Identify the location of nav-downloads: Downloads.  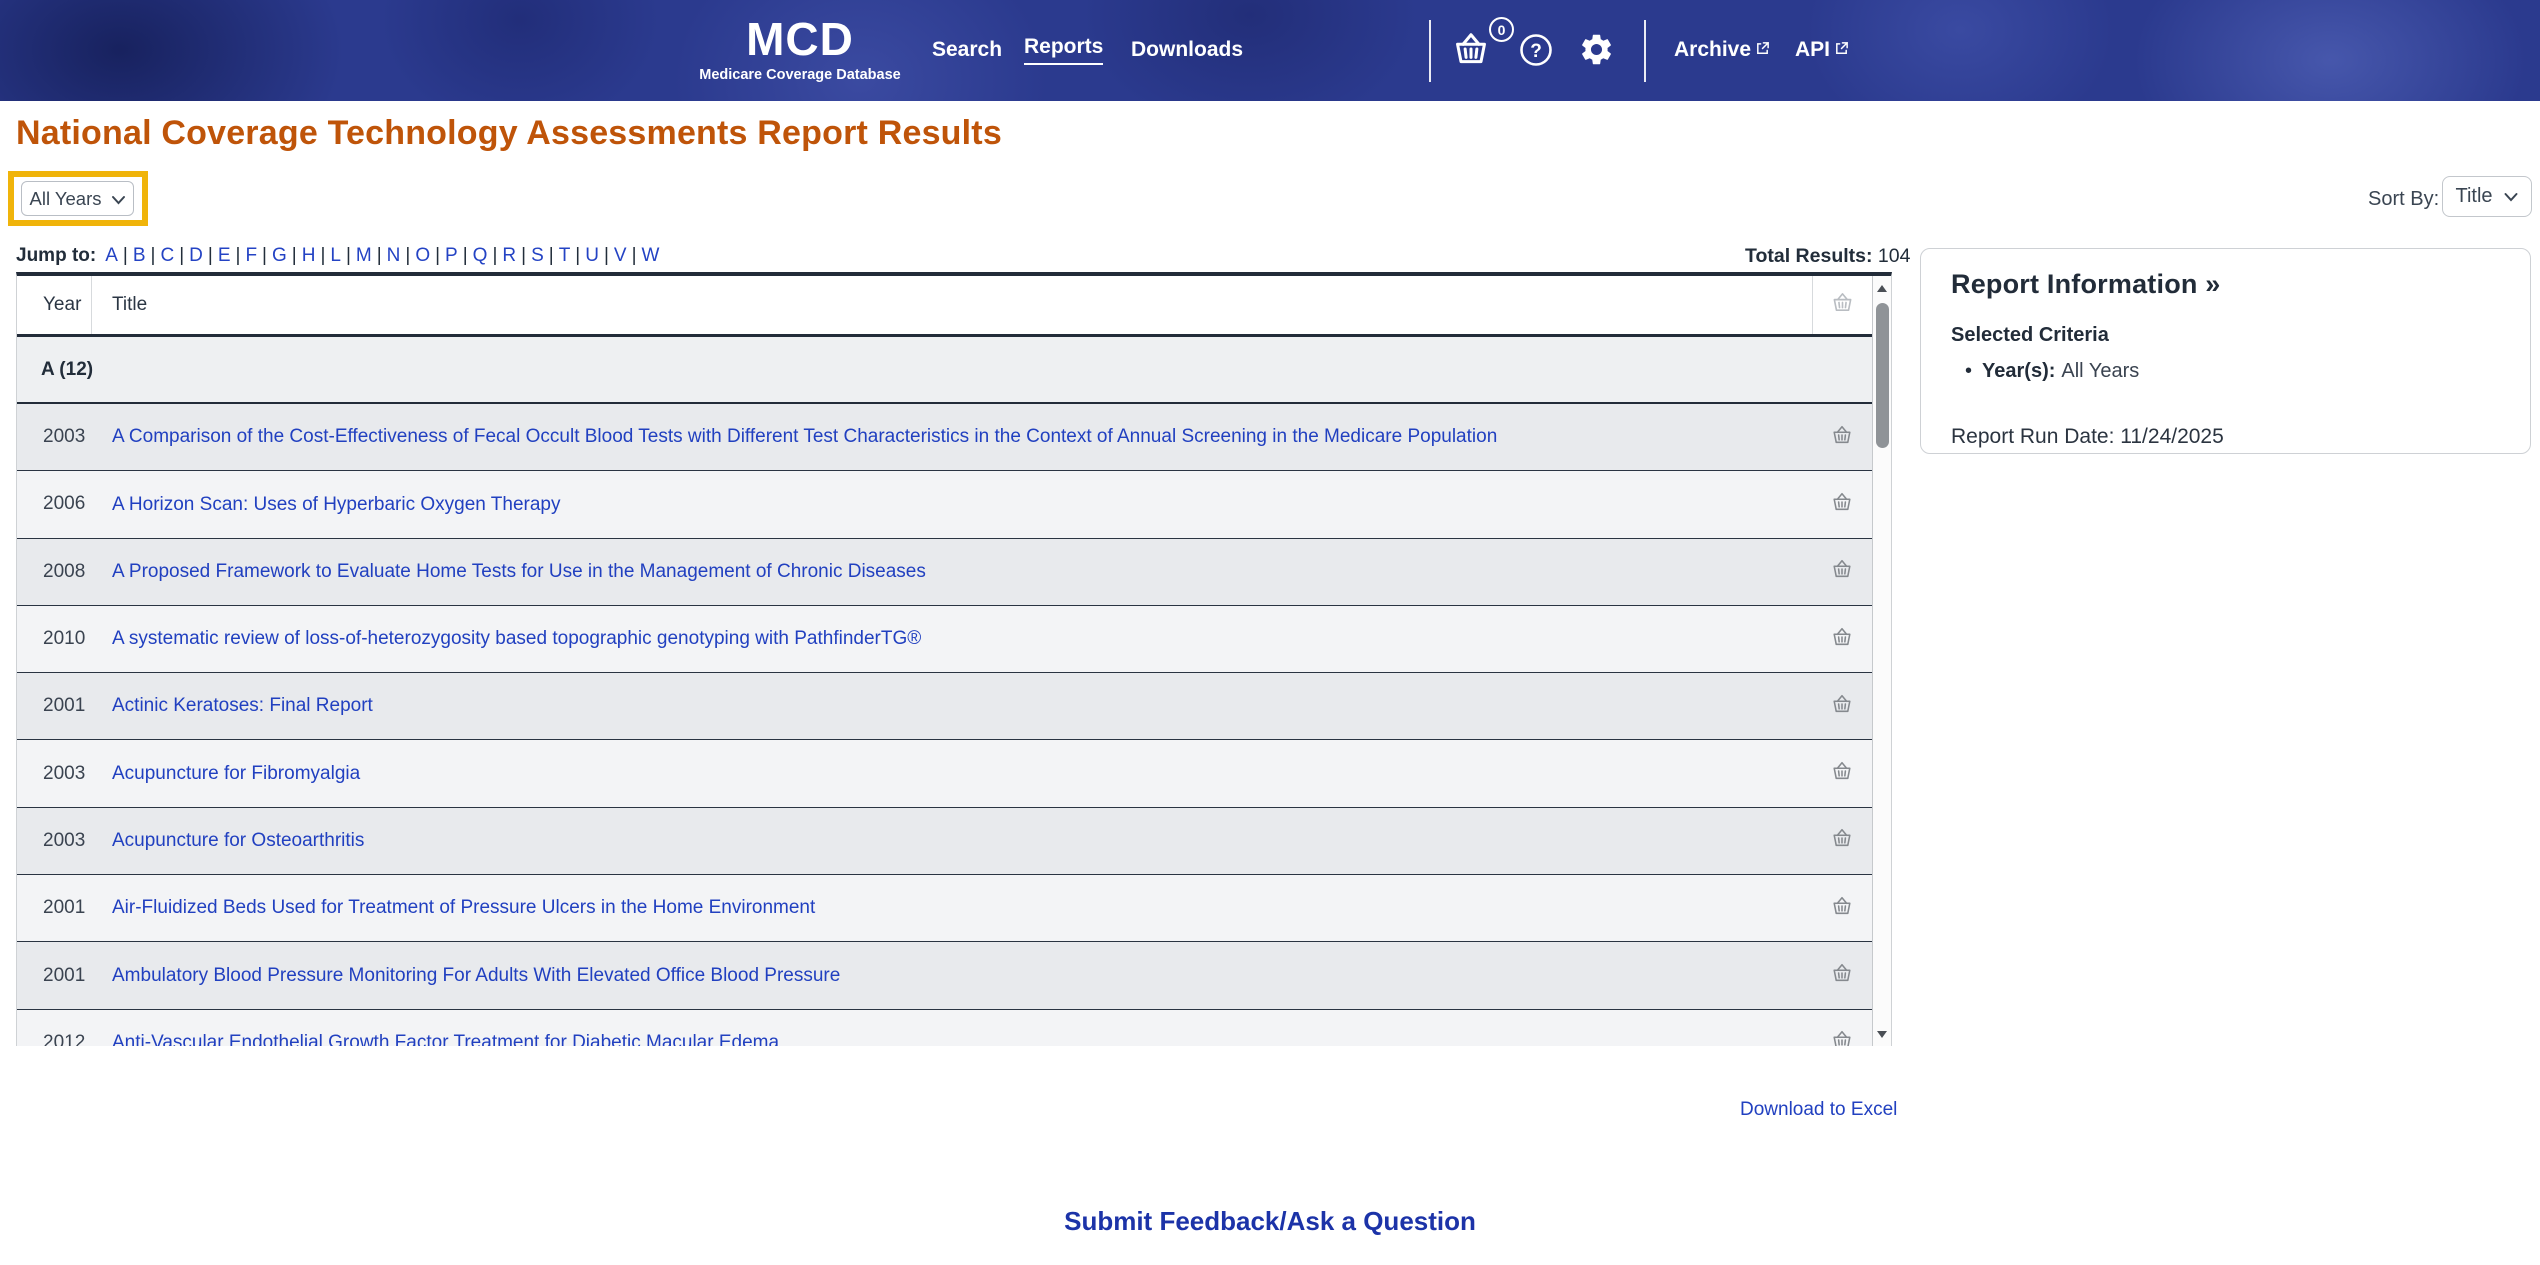
(1187, 49).